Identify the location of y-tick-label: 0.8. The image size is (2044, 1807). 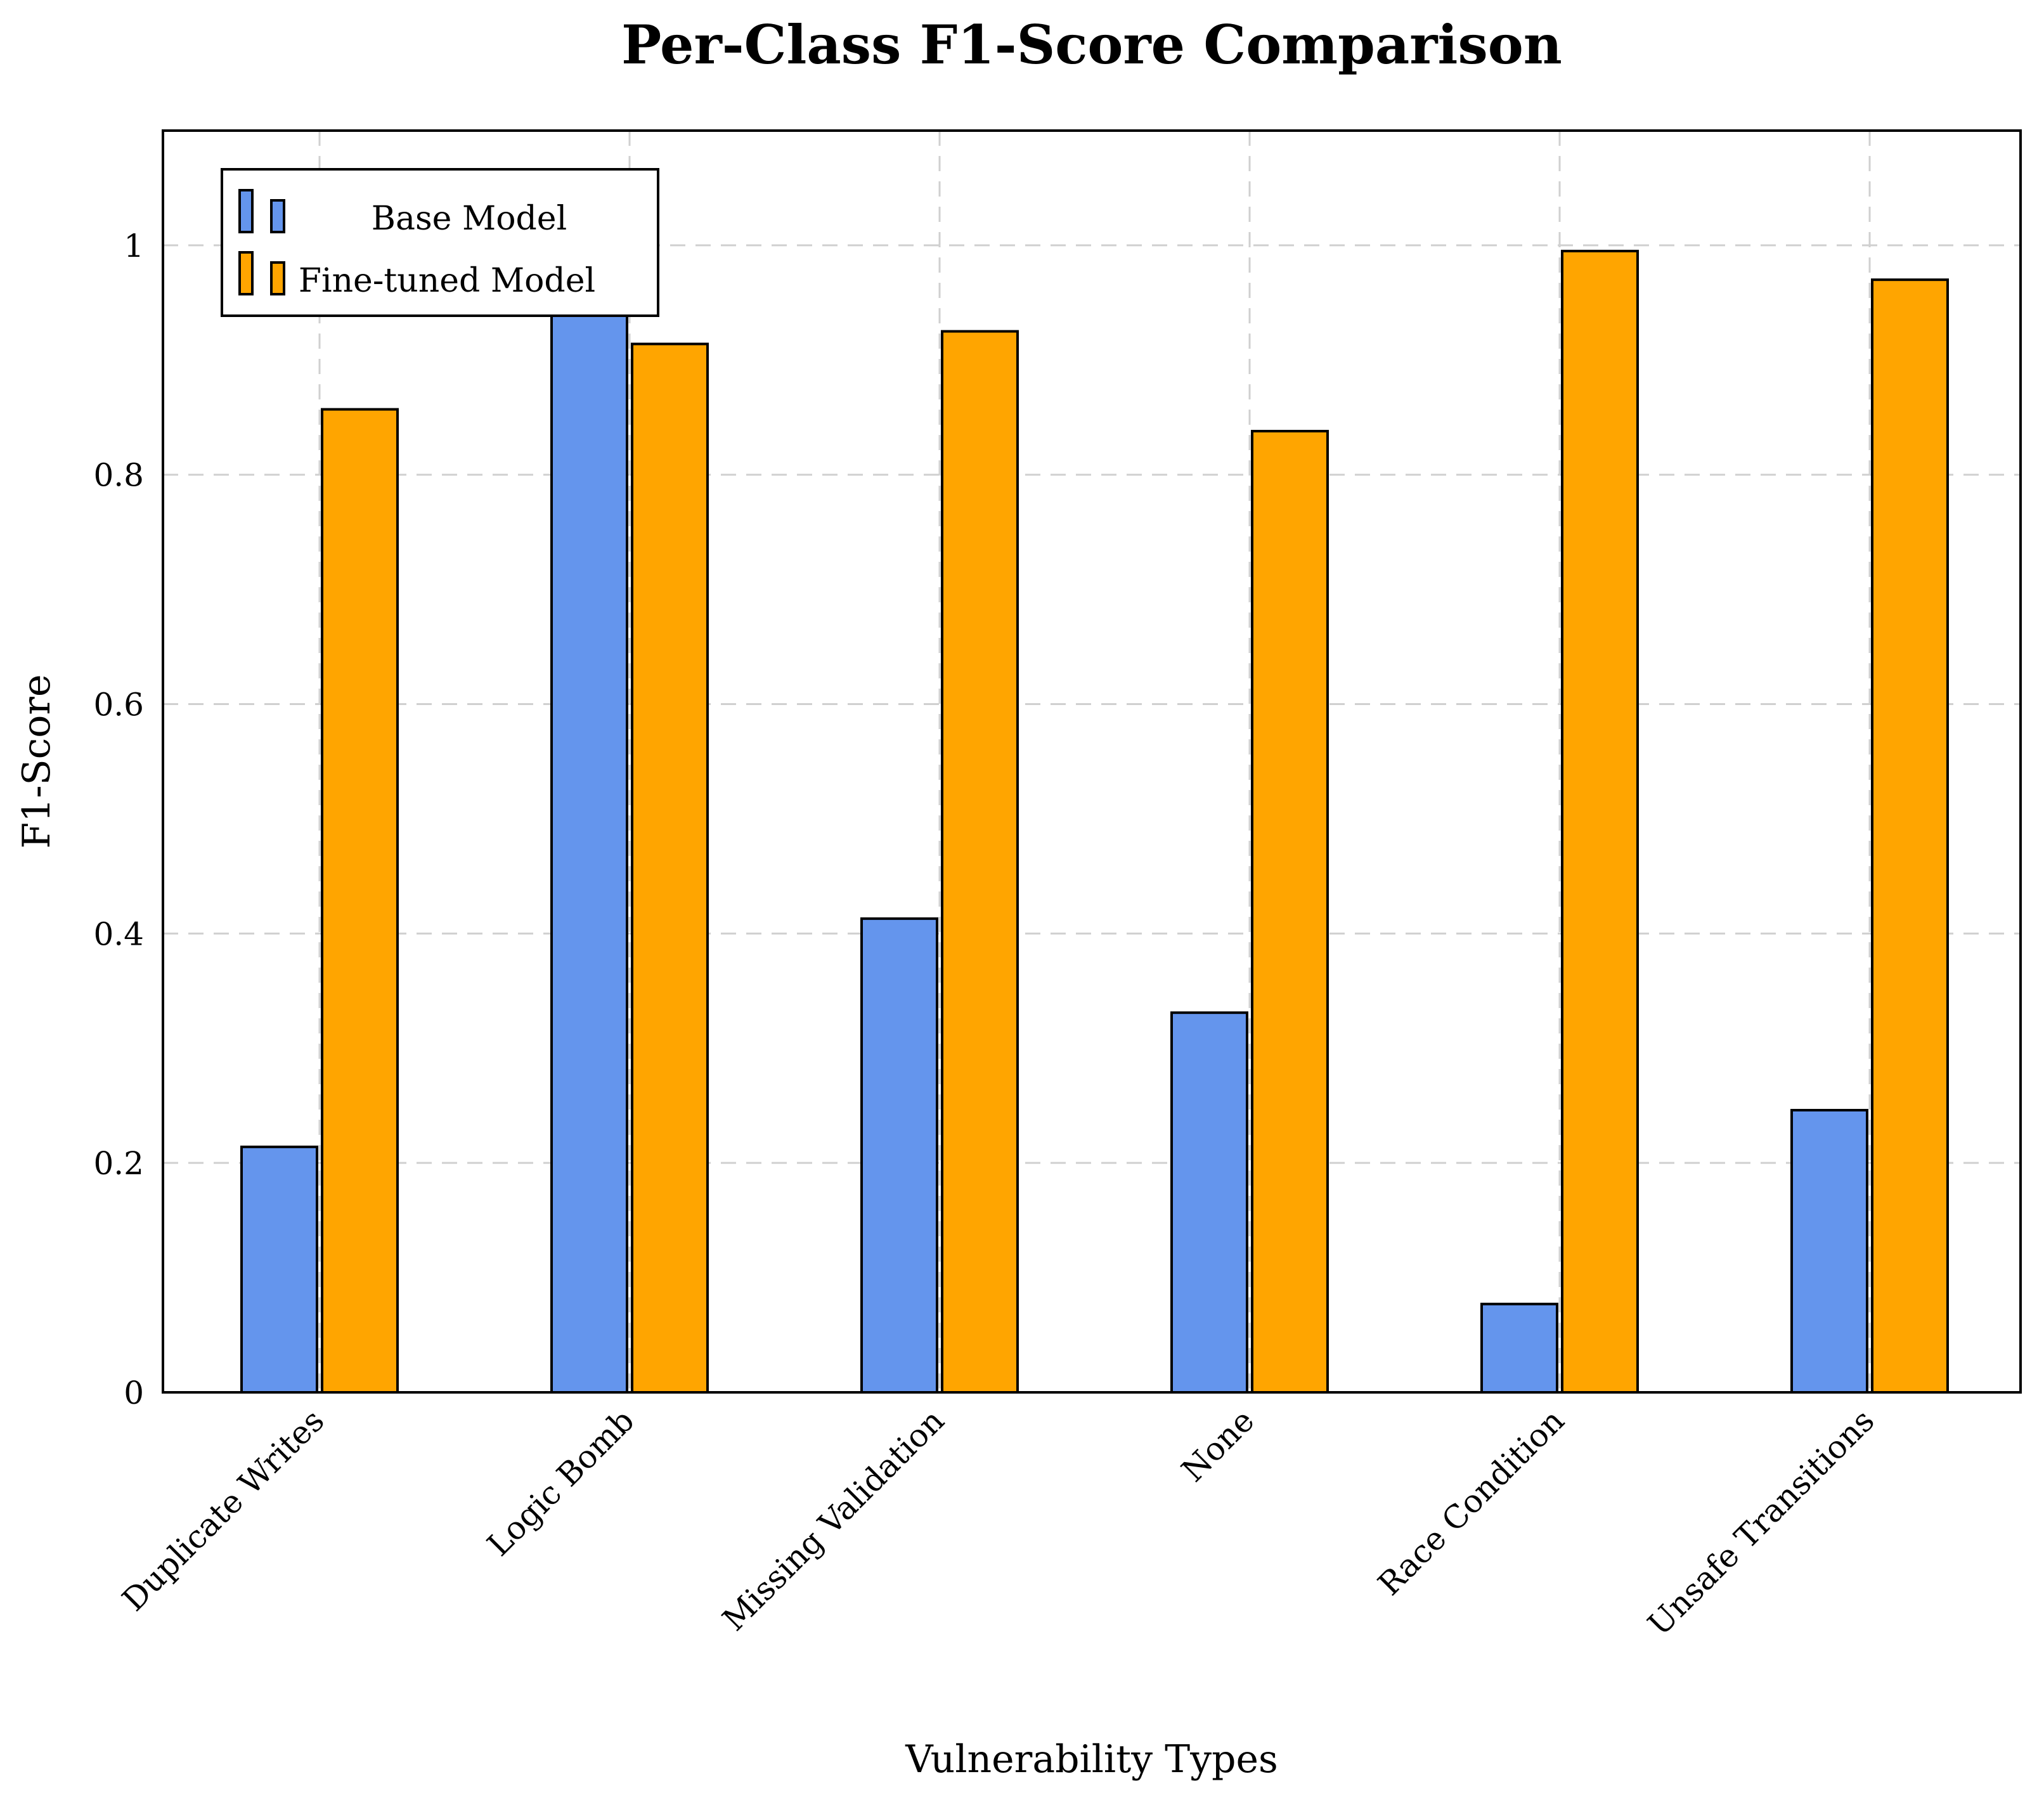
(119, 476).